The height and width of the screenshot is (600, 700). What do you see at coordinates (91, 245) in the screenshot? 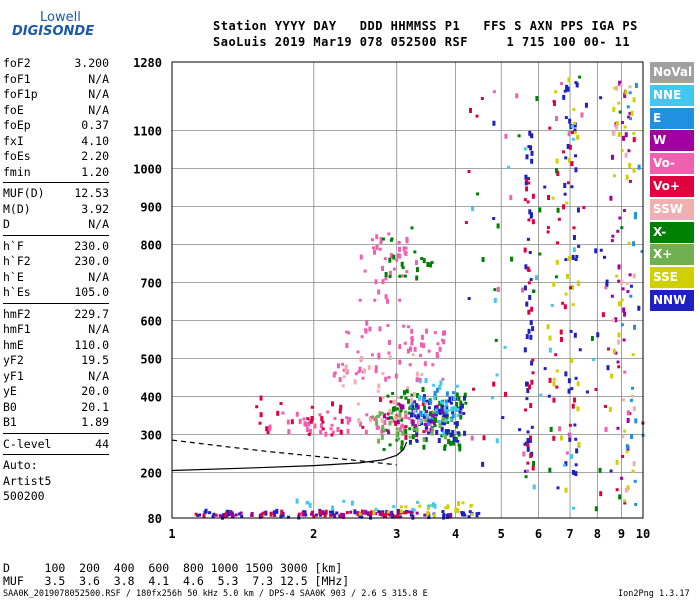
I see `param-value: 230.0` at bounding box center [91, 245].